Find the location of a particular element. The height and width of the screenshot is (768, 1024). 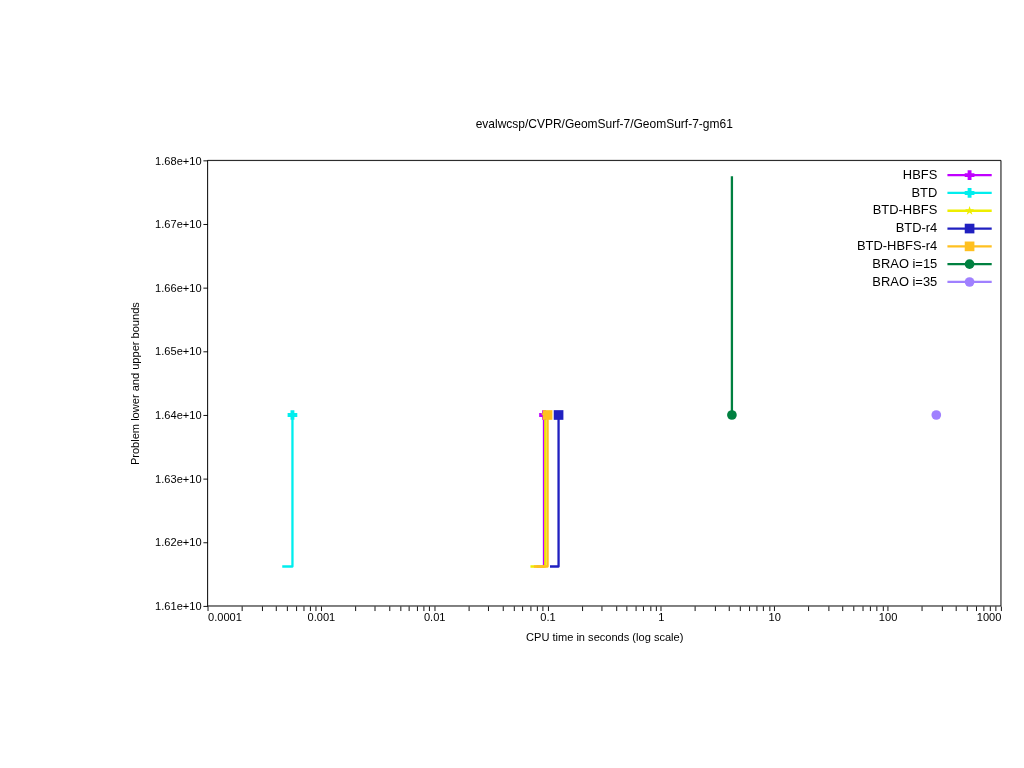

y-tick-label: 1.66e+10 is located at coordinates (178, 287).